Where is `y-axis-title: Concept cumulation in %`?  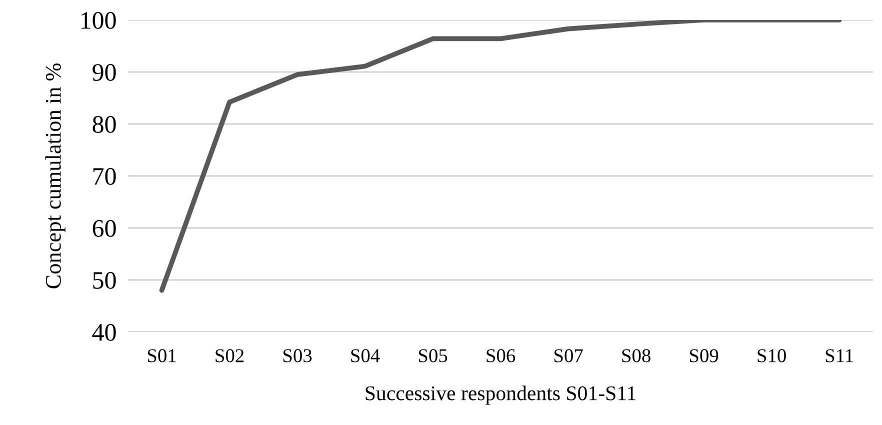 y-axis-title: Concept cumulation in % is located at coordinates (55, 175).